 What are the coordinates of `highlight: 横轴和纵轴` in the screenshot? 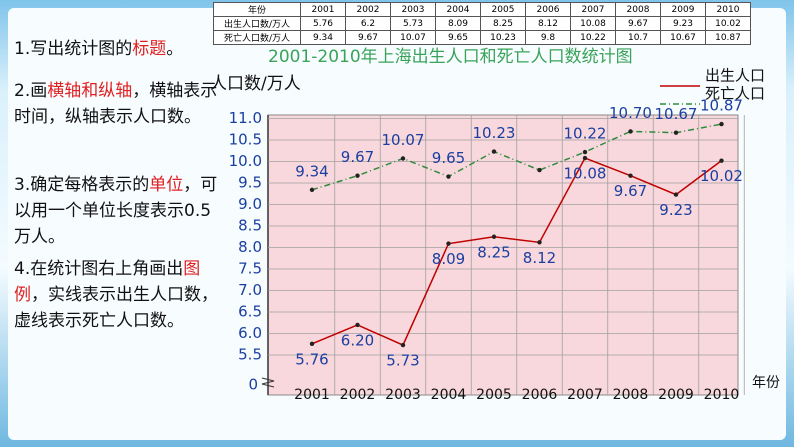 It's located at (90, 91).